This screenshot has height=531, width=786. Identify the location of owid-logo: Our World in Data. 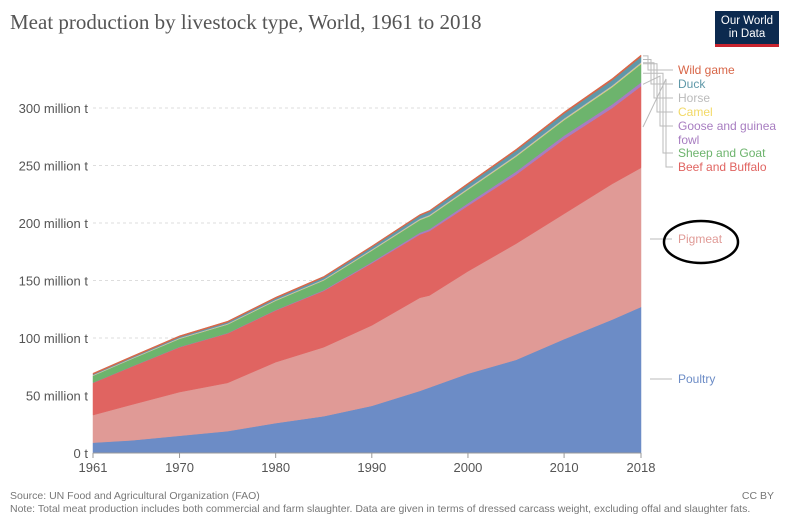
(747, 29).